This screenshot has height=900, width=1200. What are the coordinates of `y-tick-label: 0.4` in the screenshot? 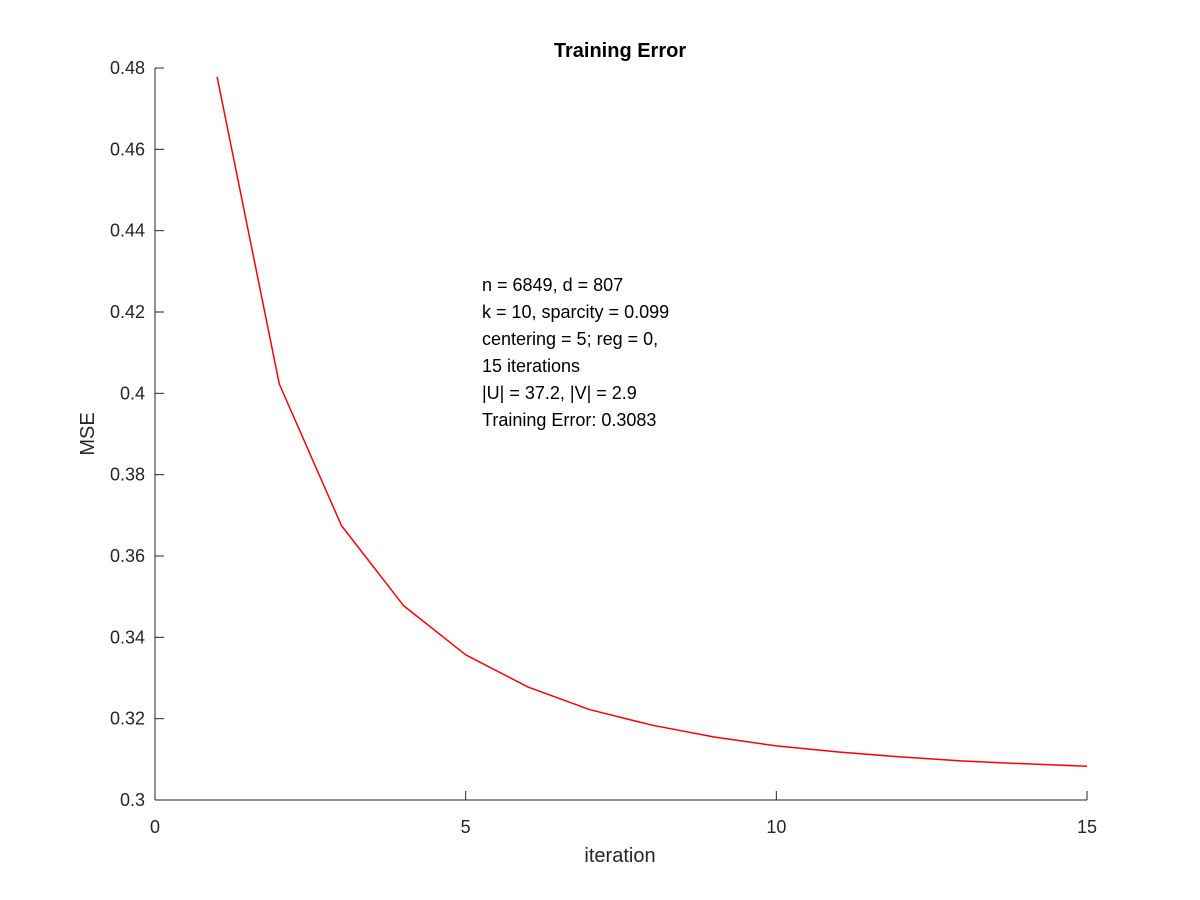 It's located at (132, 393).